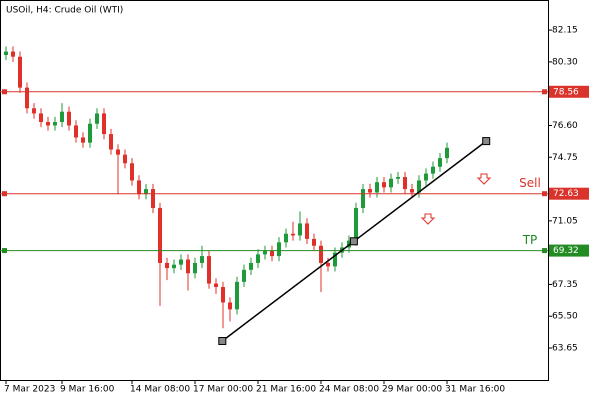 The image size is (590, 404). Describe the element at coordinates (565, 317) in the screenshot. I see `y-tick-label: 65.50` at that location.